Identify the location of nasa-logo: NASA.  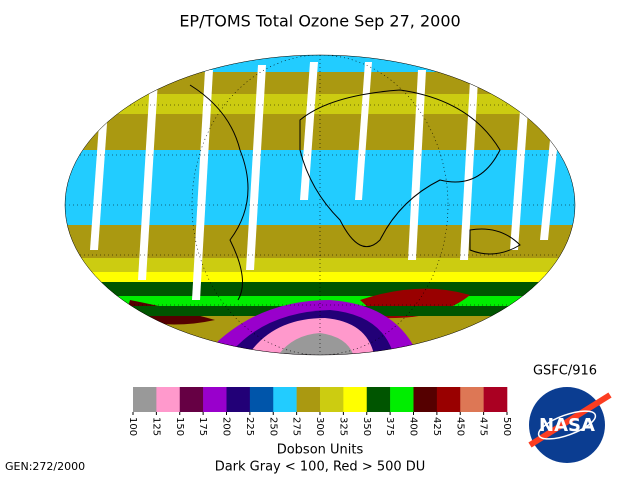
(570, 425).